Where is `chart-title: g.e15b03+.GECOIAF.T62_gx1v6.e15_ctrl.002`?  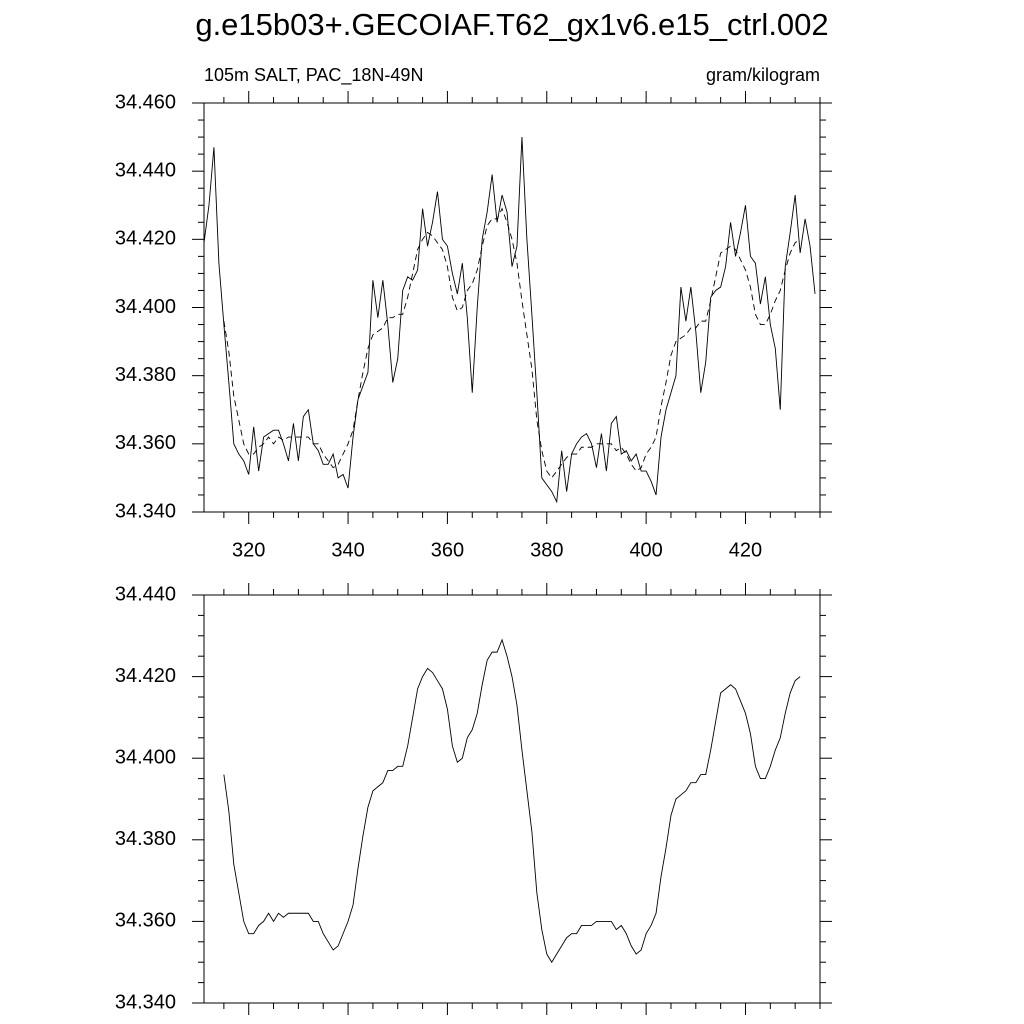
chart-title: g.e15b03+.GECOIAF.T62_gx1v6.e15_ctrl.002 is located at coordinates (511, 24).